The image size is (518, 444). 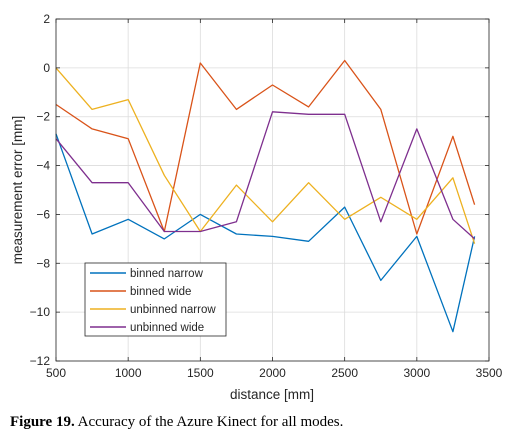 I want to click on y-tick-label: −6, so click(x=43, y=214).